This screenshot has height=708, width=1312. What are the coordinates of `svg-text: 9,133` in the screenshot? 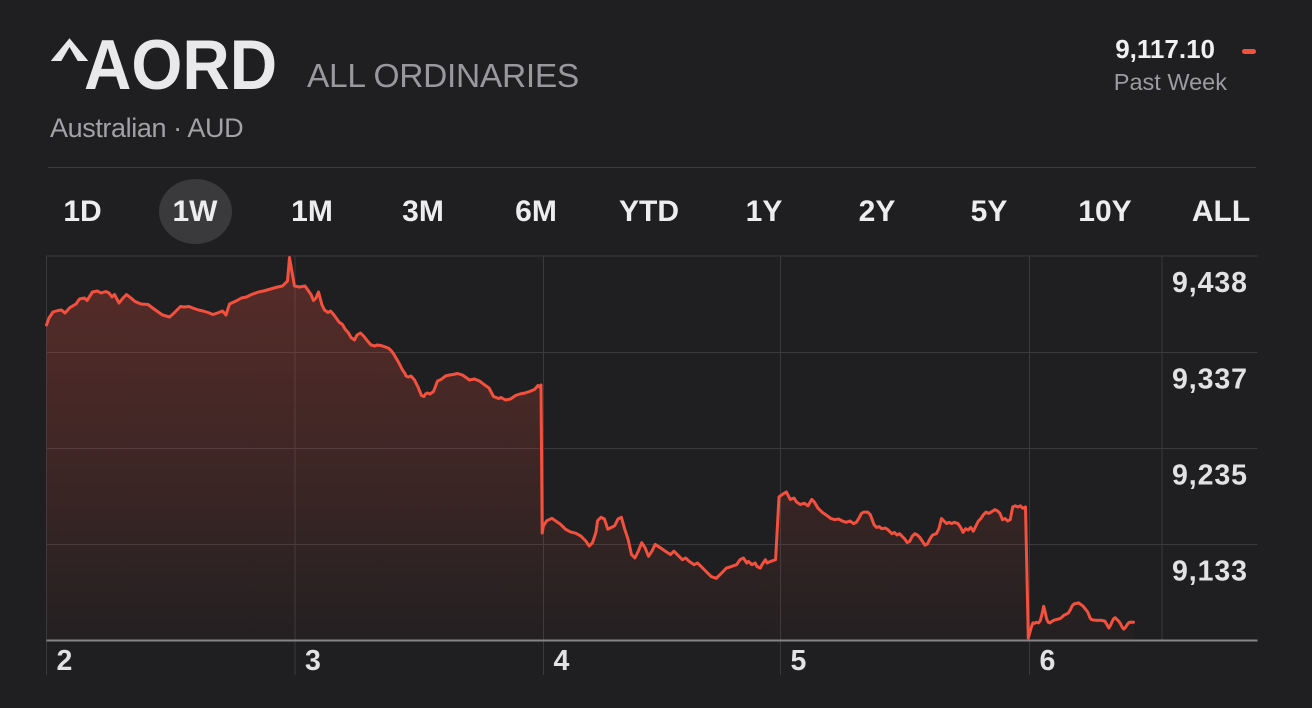 It's located at (1210, 572).